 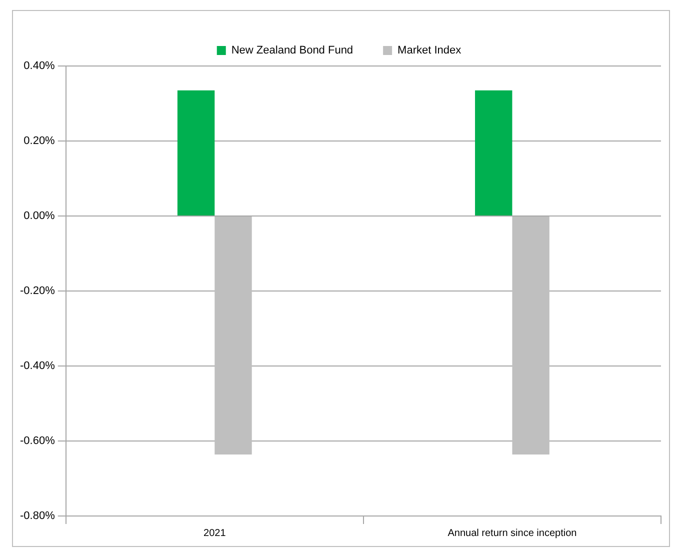 I want to click on y-tick-label: -0.20%, so click(x=38, y=291).